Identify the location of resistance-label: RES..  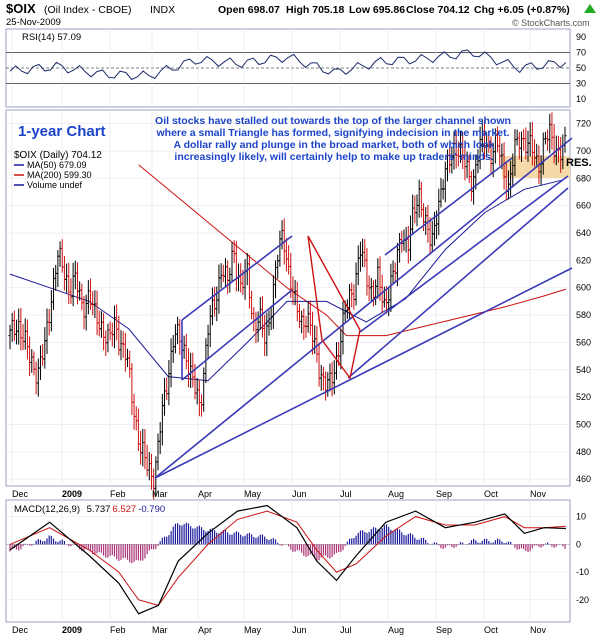
(579, 163).